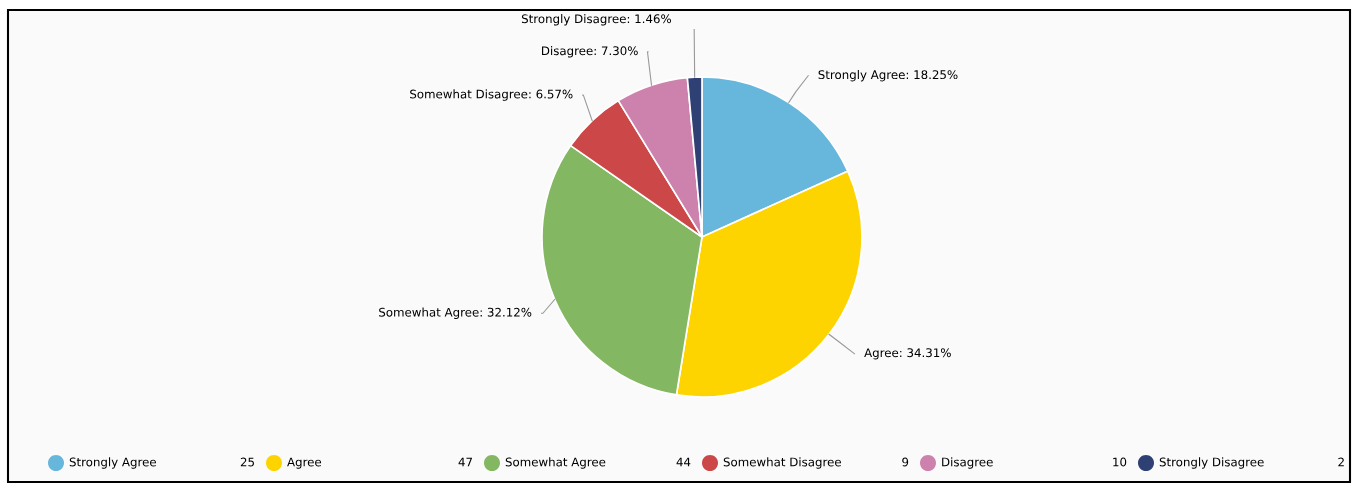 This screenshot has height=484, width=1358. I want to click on legend-label: Strongly Disagree, so click(1211, 463).